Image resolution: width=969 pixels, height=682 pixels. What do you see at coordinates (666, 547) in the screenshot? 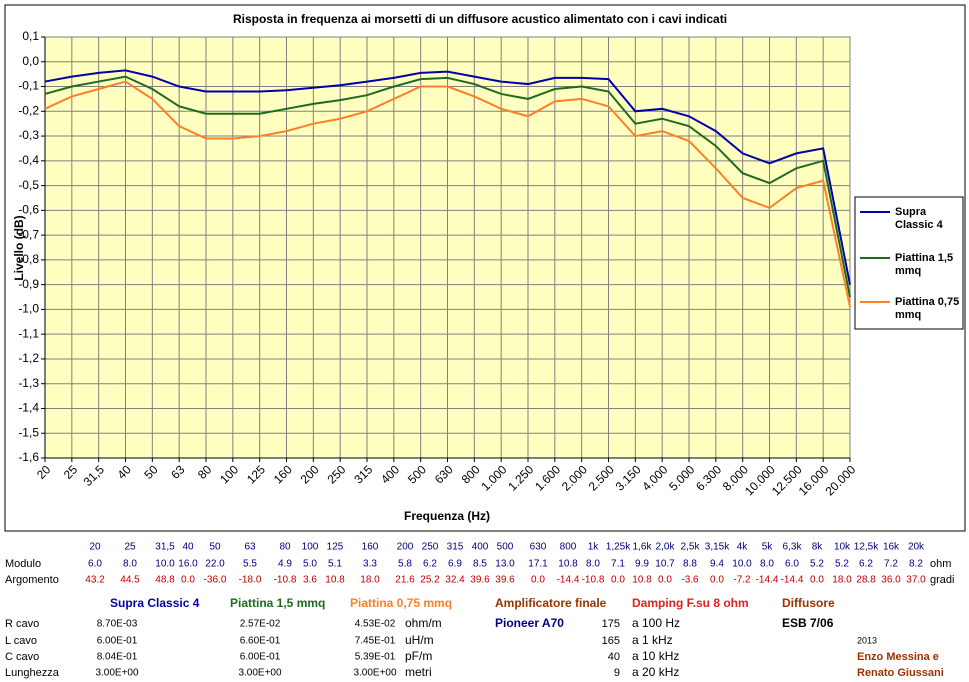
I see `freq-header: 2,0k` at bounding box center [666, 547].